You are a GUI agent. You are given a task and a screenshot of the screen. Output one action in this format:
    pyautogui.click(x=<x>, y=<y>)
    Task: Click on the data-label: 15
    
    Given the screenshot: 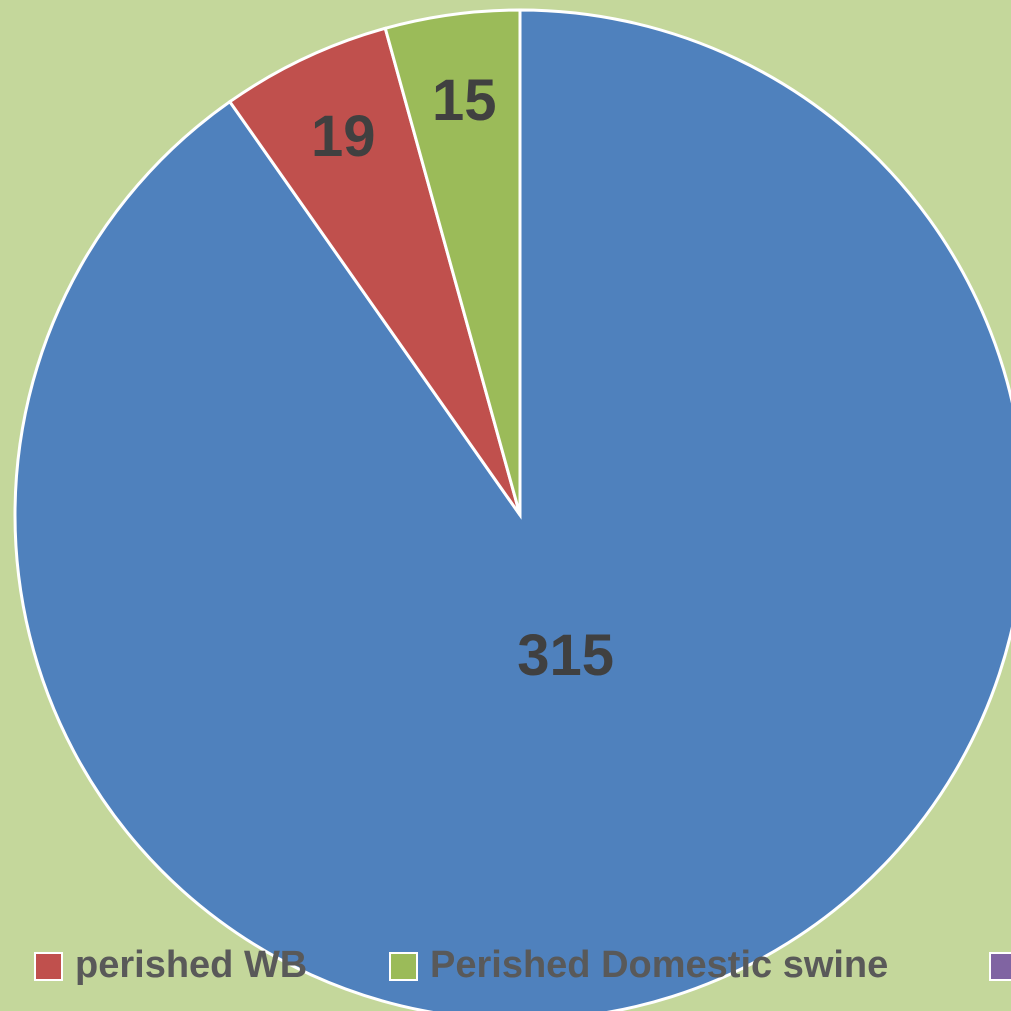 What is the action you would take?
    pyautogui.click(x=464, y=100)
    